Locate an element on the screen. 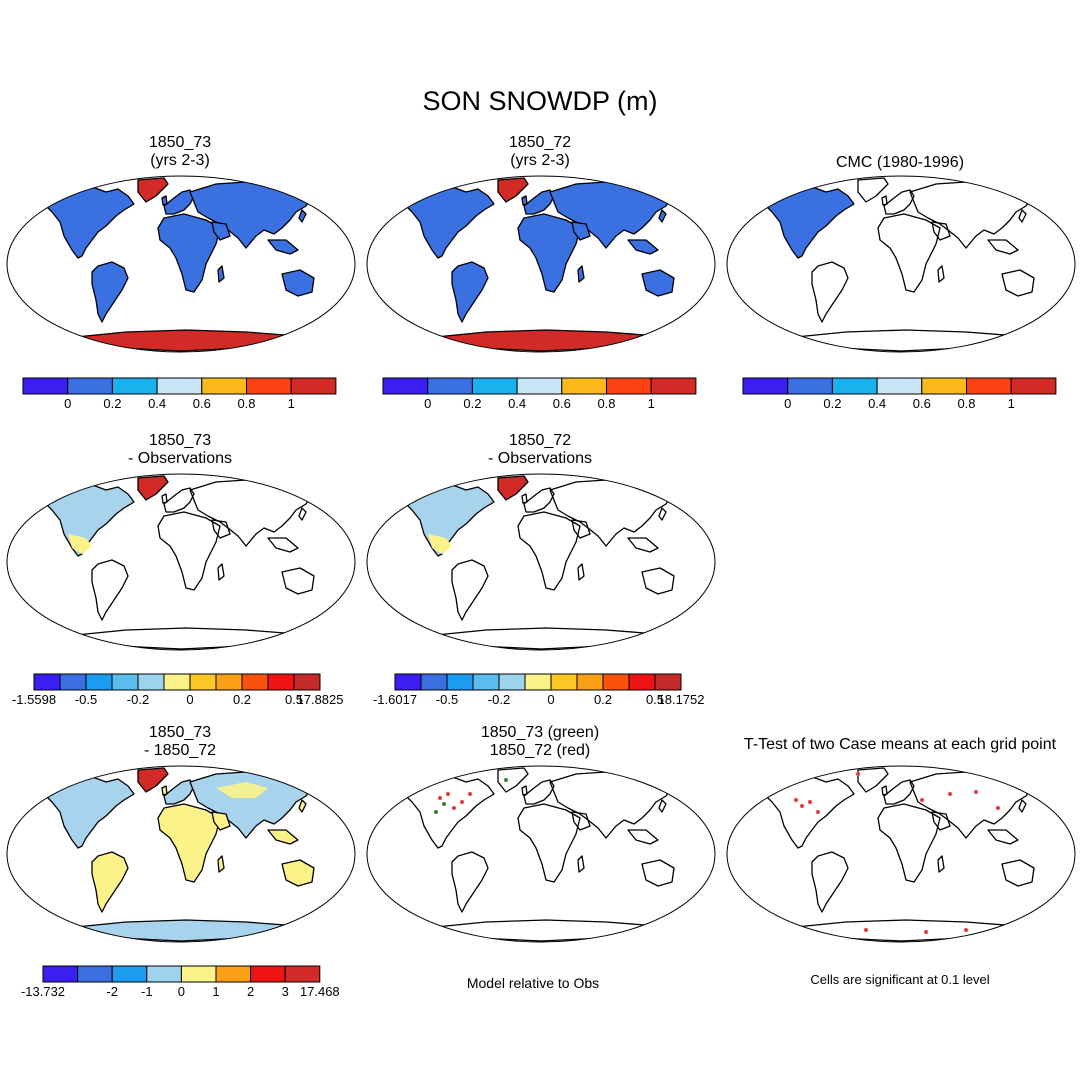  figure-title: SON SNOWDP (m) is located at coordinates (540, 101).